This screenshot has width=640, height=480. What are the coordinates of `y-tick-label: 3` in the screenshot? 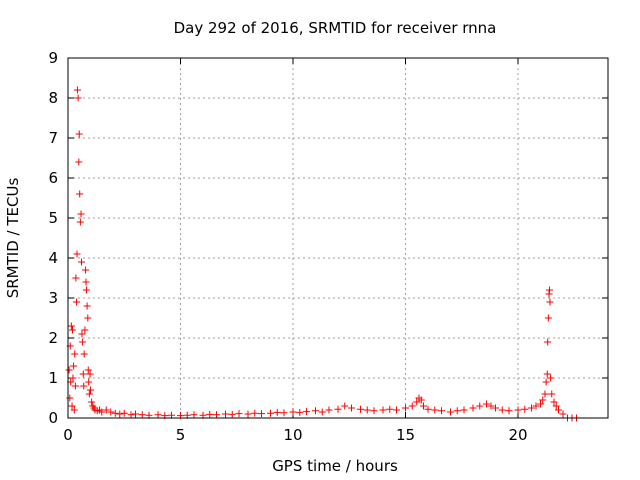 It's located at (53, 298).